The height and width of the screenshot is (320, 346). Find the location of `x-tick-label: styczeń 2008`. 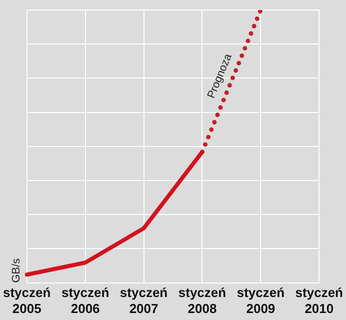

x-tick-label: styczeń 2008 is located at coordinates (202, 300).